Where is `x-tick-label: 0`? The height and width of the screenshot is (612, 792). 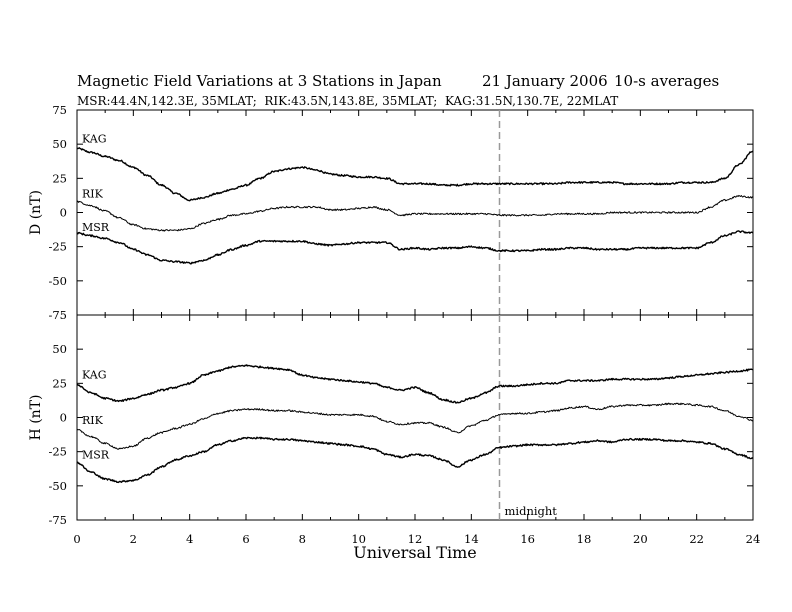
x-tick-label: 0 is located at coordinates (76, 539).